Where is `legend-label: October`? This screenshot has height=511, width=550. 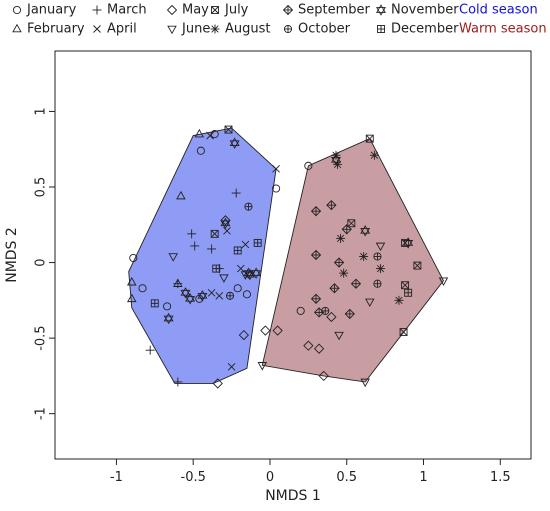 legend-label: October is located at coordinates (324, 29).